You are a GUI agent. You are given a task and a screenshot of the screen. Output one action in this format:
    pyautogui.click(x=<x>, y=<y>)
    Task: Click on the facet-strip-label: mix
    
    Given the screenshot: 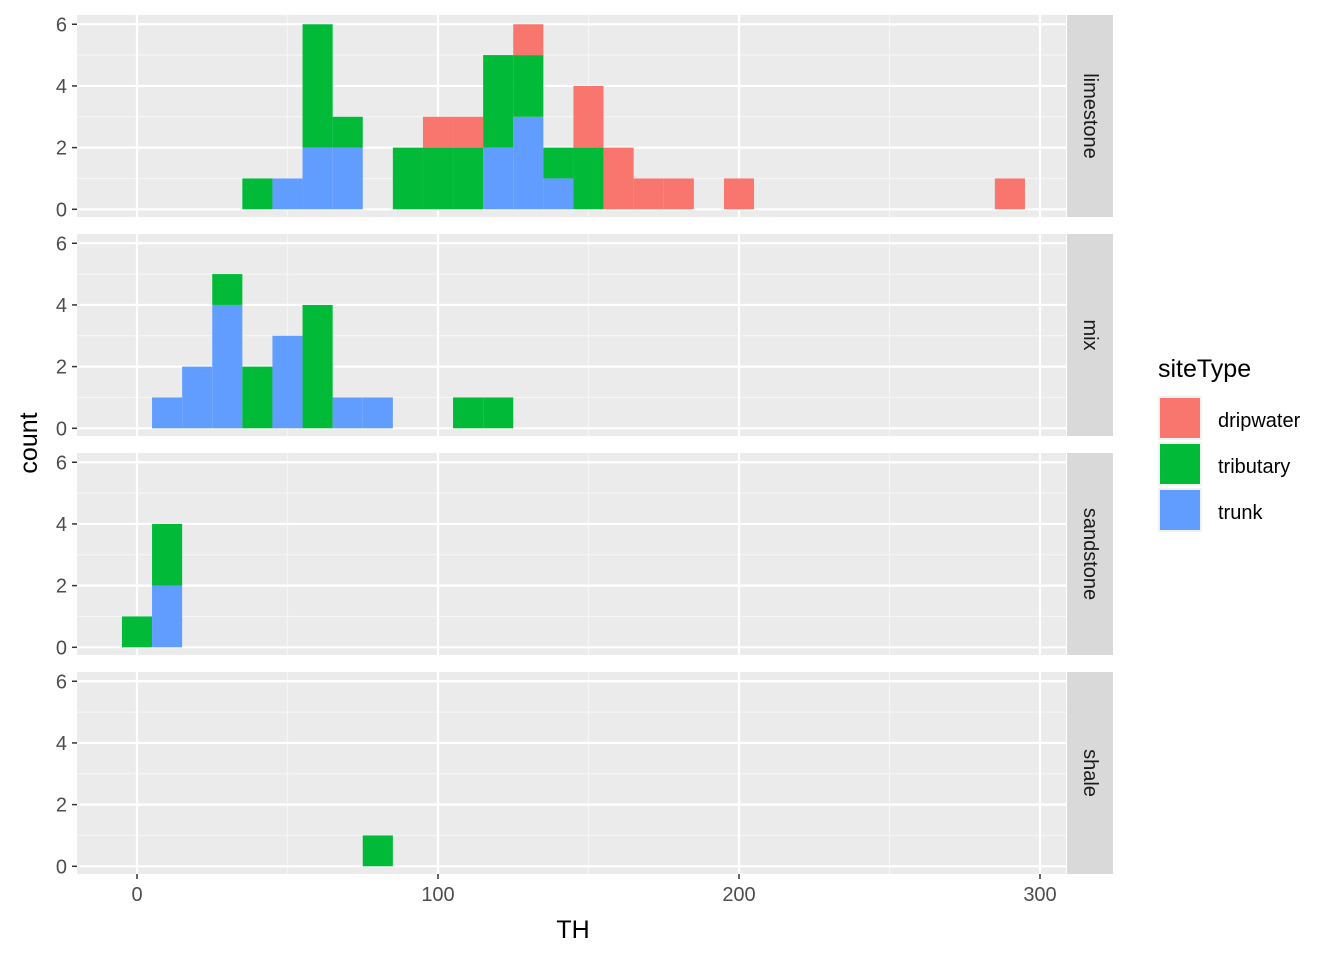 What is the action you would take?
    pyautogui.click(x=1090, y=334)
    